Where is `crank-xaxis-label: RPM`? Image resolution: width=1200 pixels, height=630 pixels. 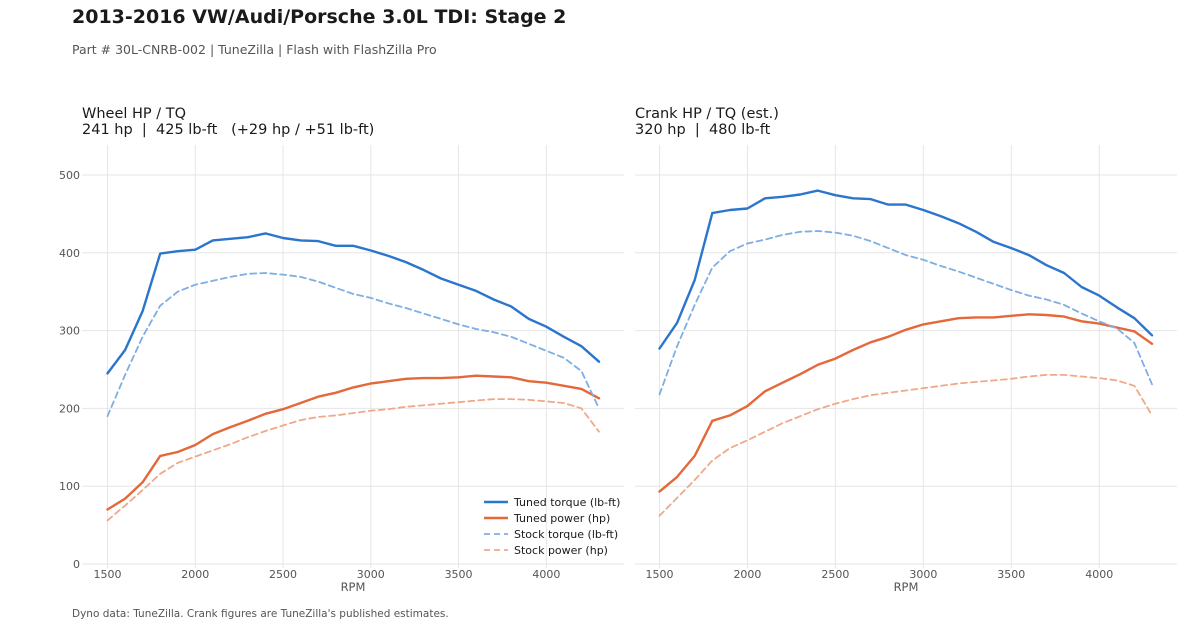
crank-xaxis-label: RPM is located at coordinates (906, 587).